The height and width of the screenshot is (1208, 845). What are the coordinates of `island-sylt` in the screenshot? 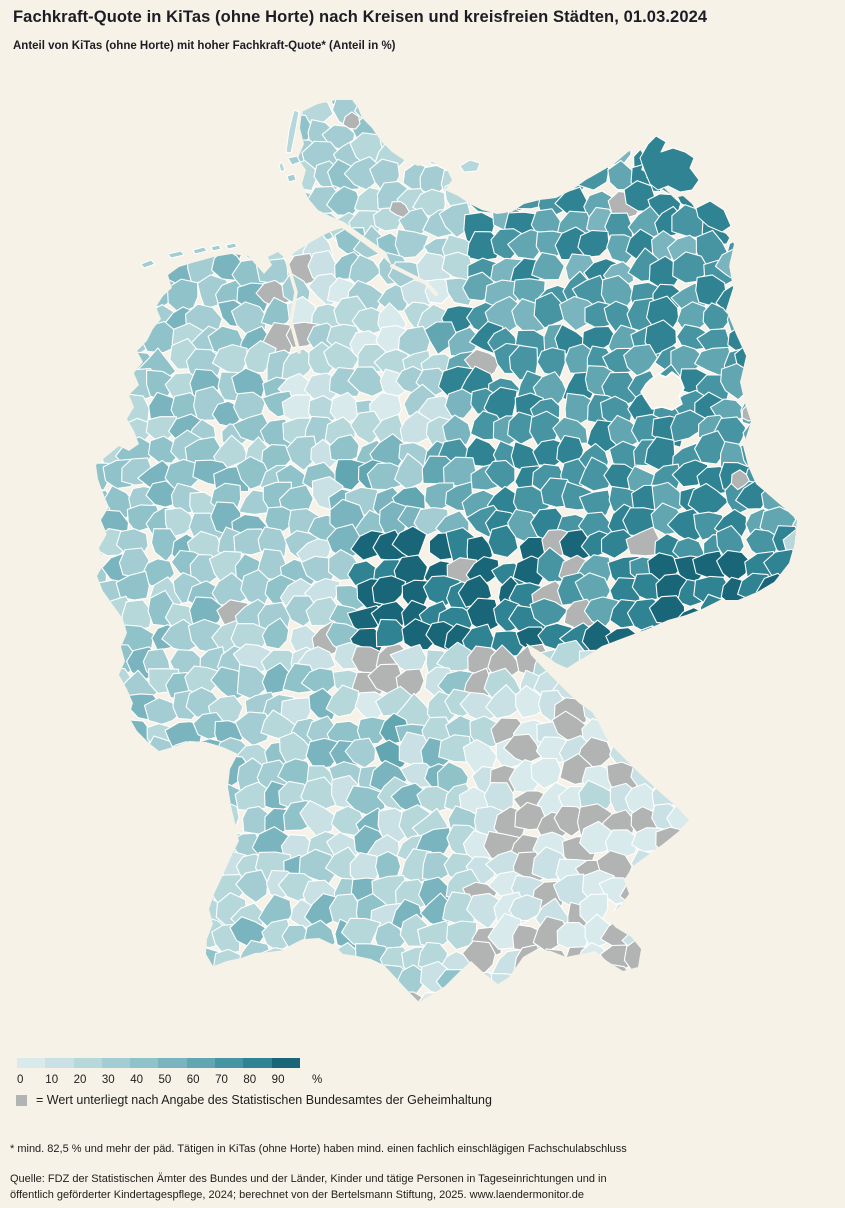 It's located at (292, 131).